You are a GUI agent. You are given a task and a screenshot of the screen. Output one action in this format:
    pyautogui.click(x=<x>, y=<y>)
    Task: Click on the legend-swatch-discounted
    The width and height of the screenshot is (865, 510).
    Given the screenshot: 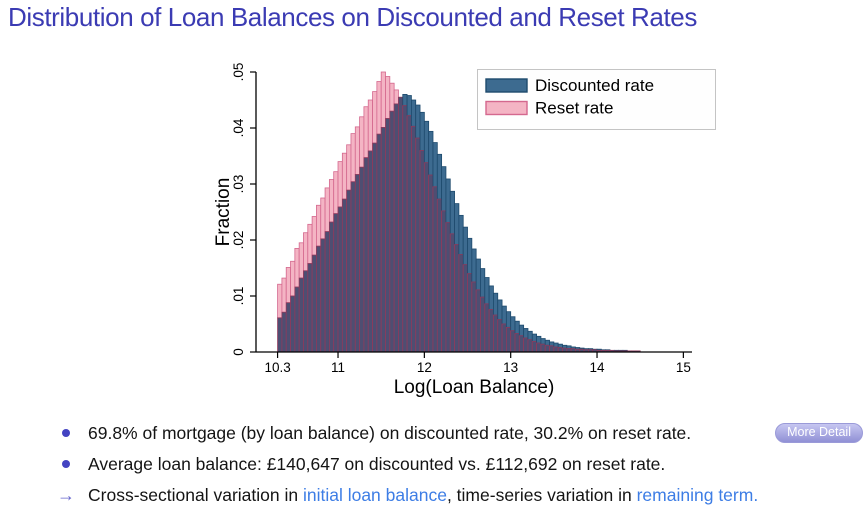 What is the action you would take?
    pyautogui.click(x=506, y=85)
    